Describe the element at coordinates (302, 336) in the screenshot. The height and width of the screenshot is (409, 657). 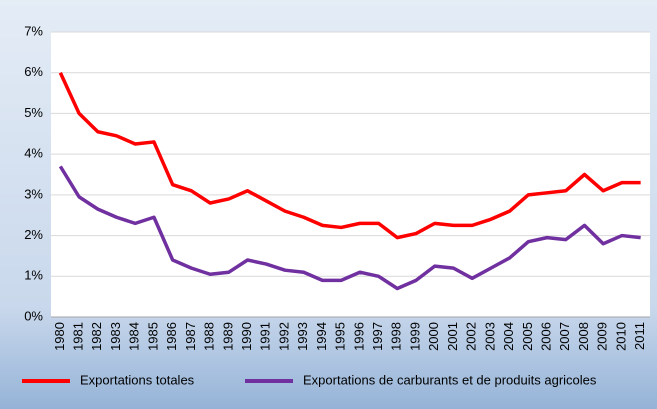
I see `x-tick-label: 1993` at that location.